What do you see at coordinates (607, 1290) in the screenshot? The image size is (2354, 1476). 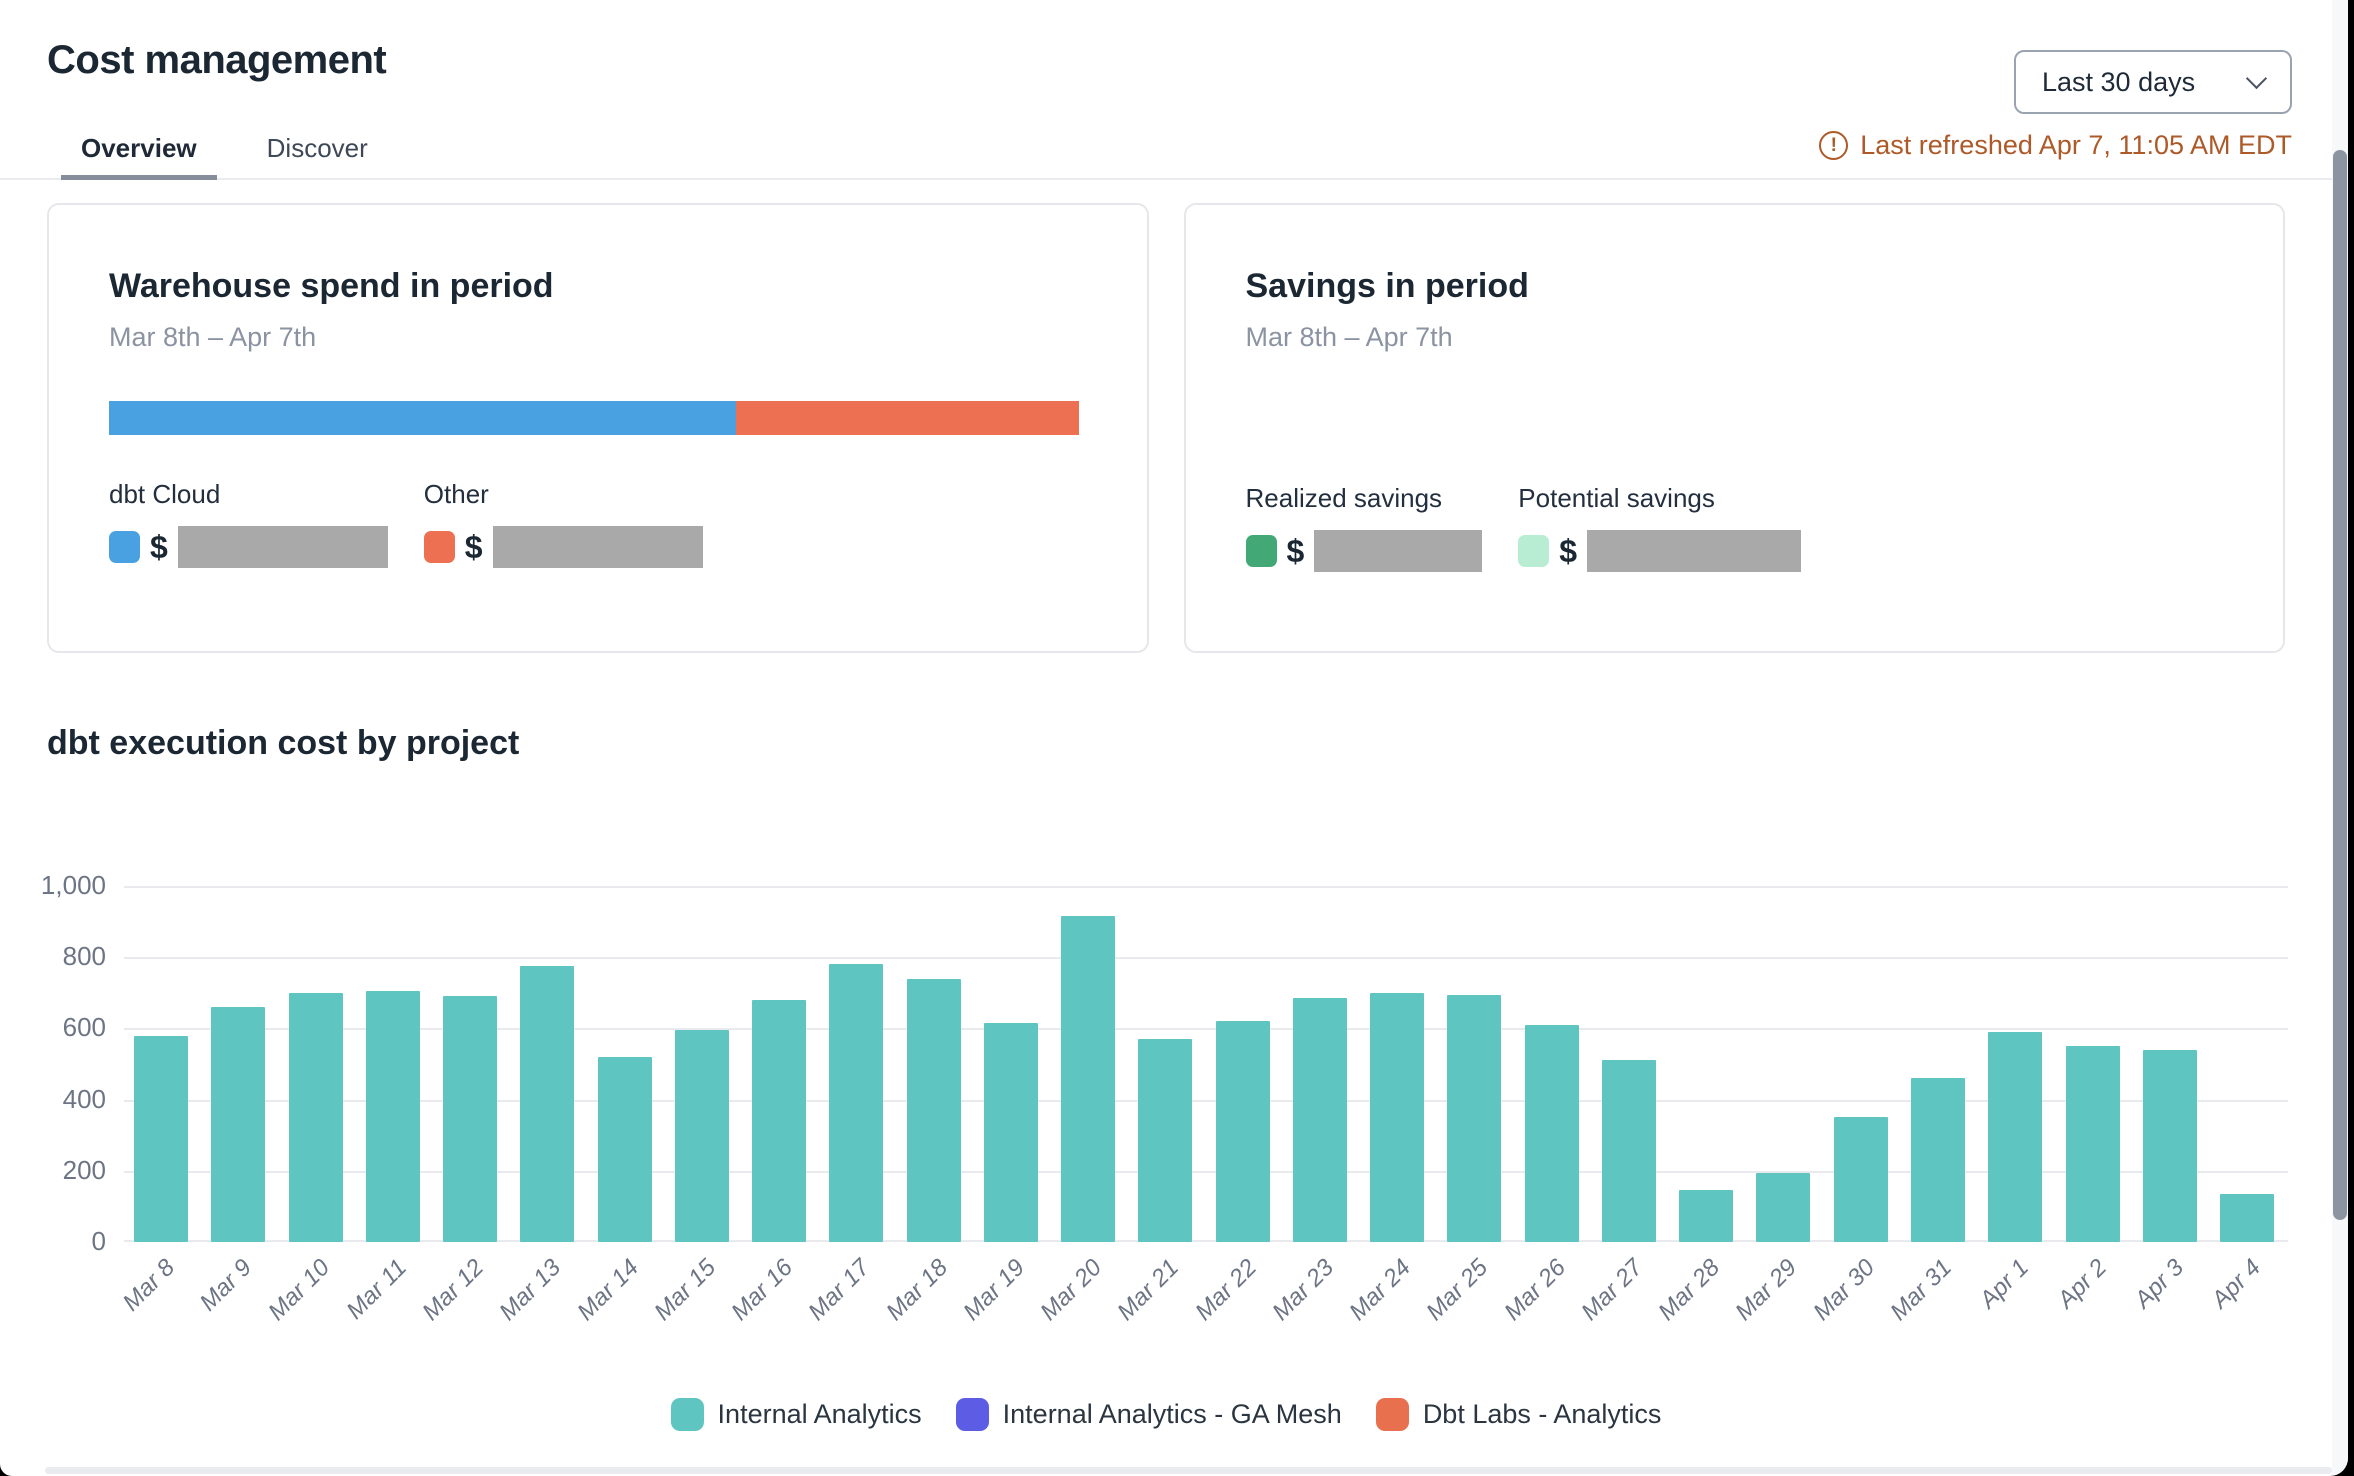 I see `x-tick-label: Mar 14` at bounding box center [607, 1290].